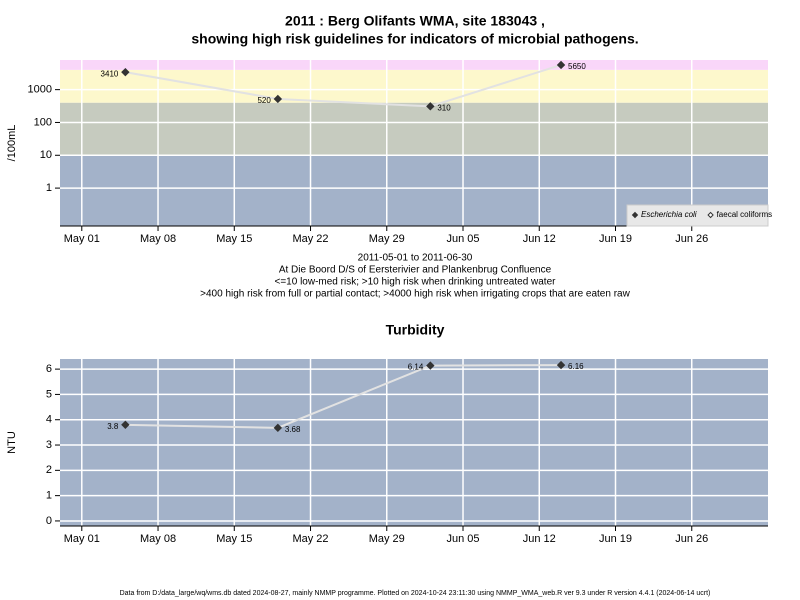 The width and height of the screenshot is (800, 600). Describe the element at coordinates (12, 442) in the screenshot. I see `y-axis-label: NTU` at that location.